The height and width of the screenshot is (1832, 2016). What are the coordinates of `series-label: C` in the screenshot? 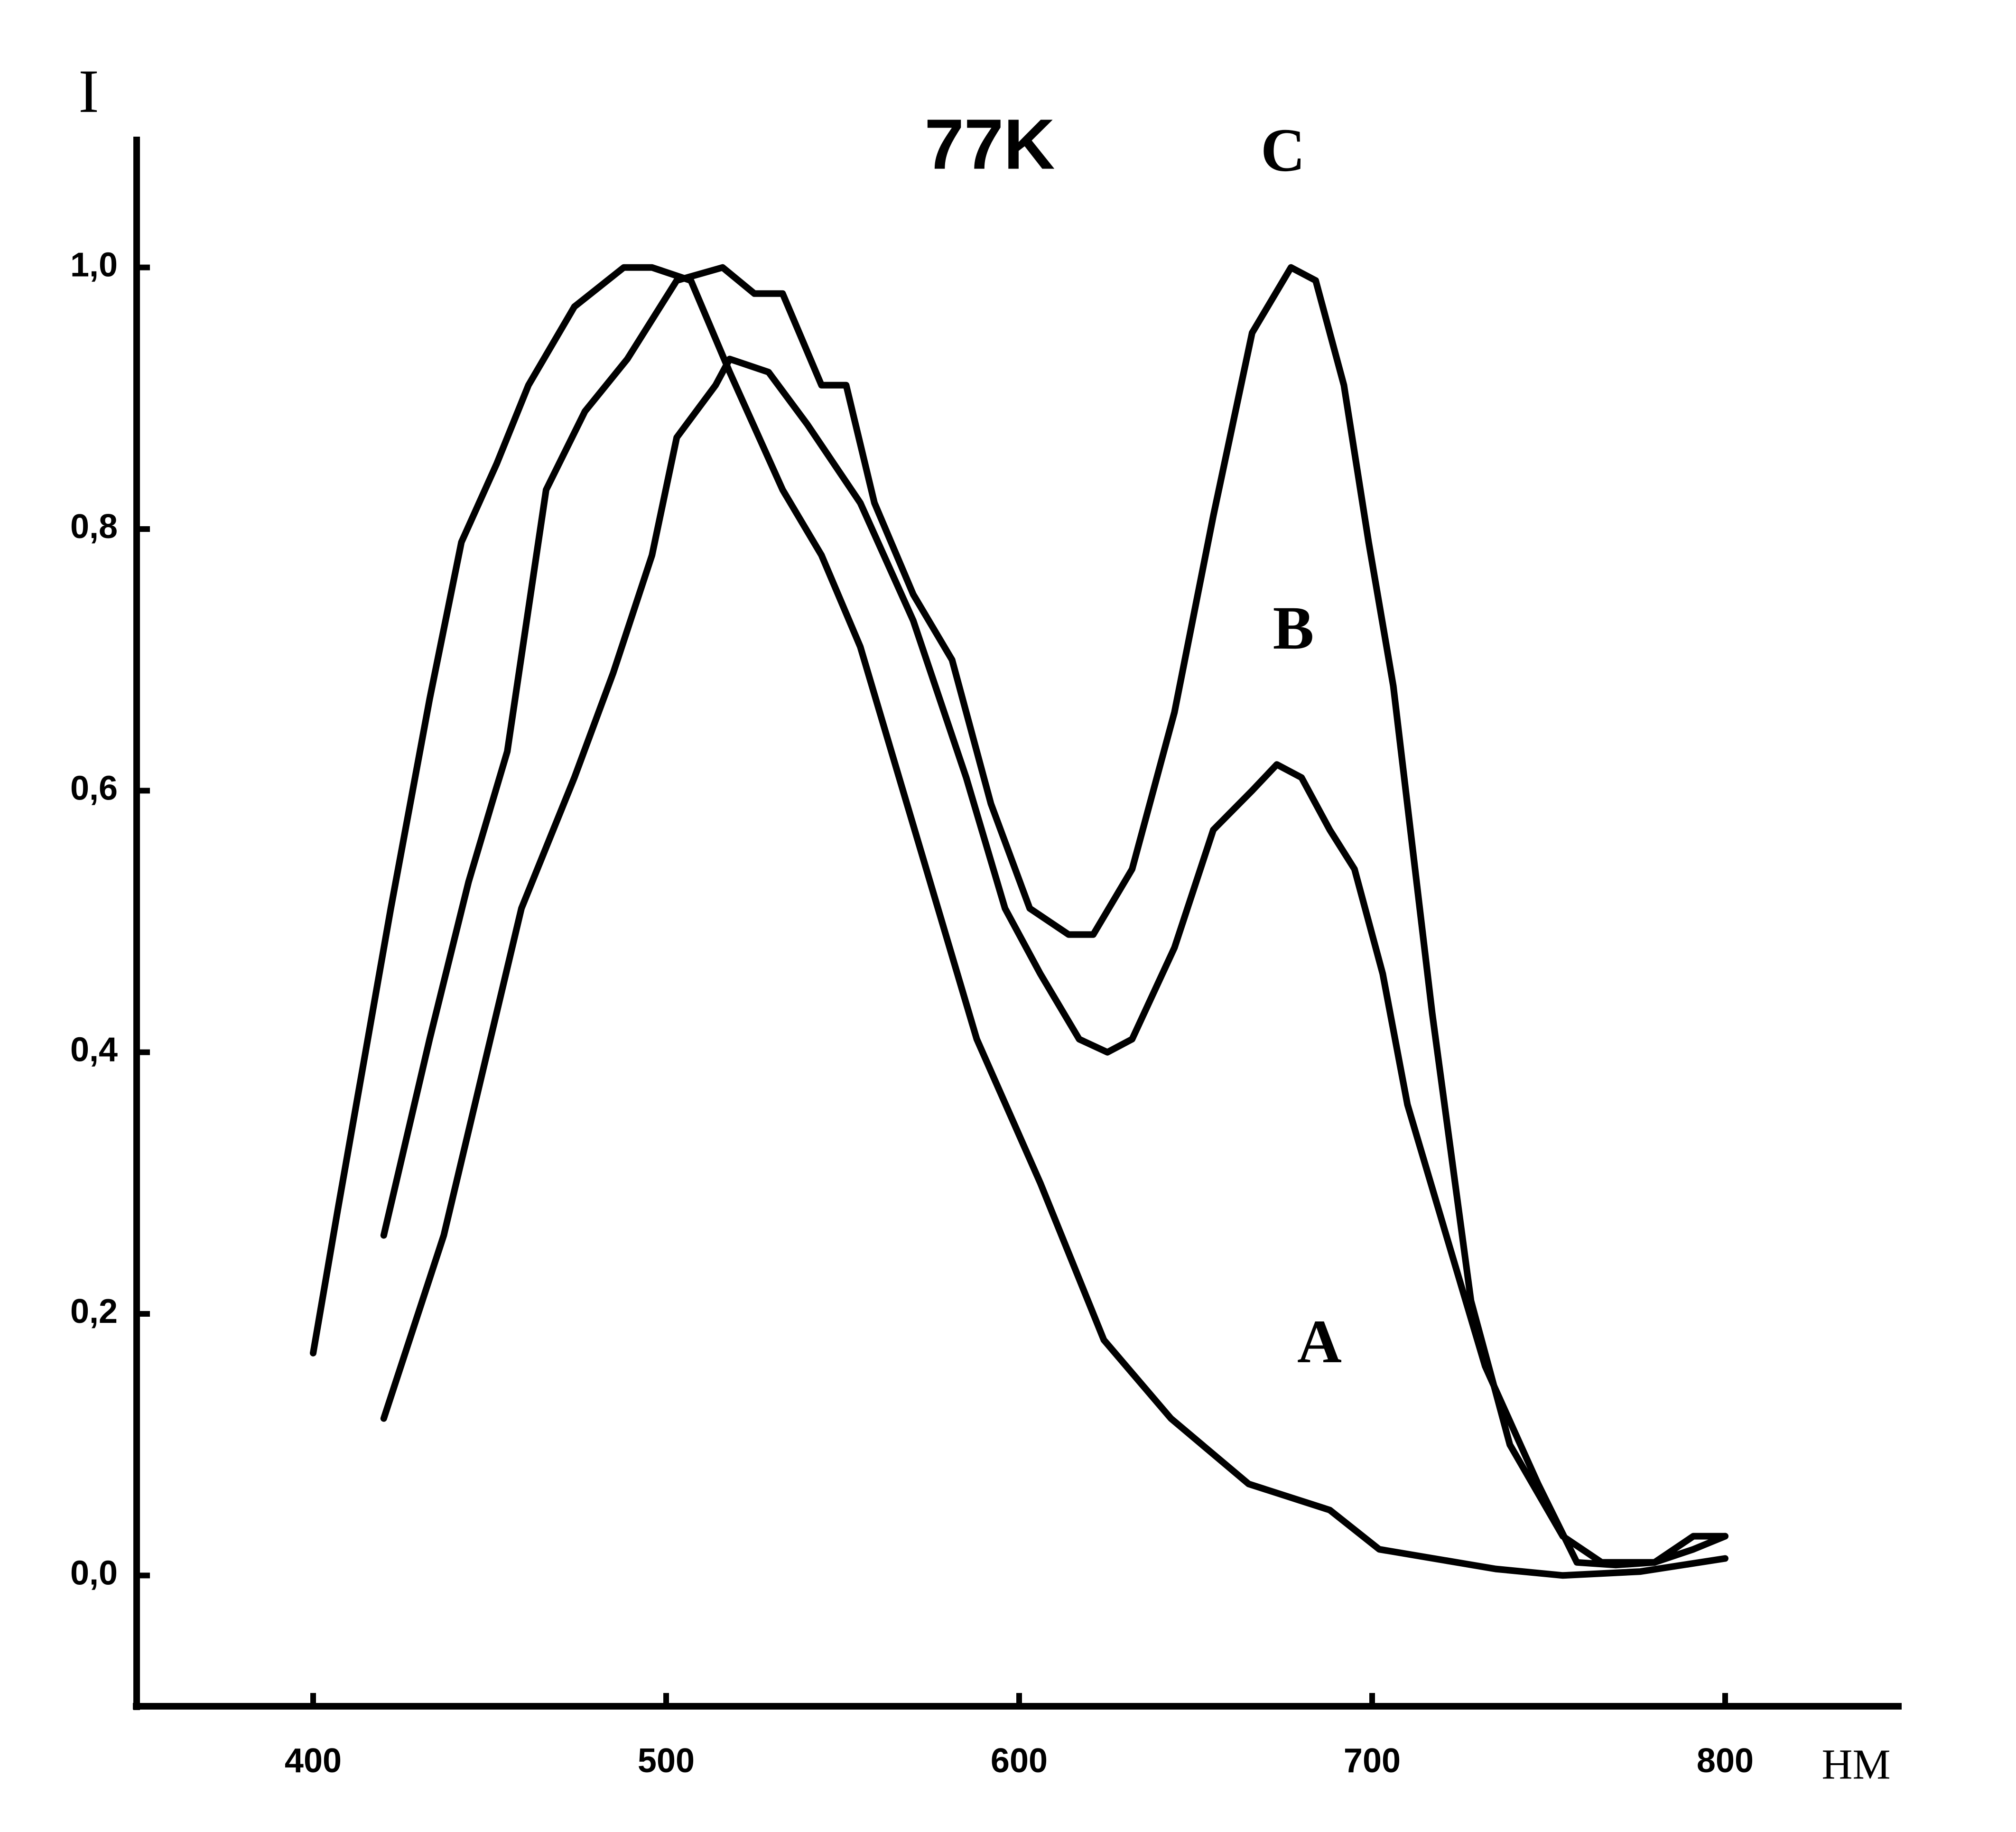 It's located at (1283, 150).